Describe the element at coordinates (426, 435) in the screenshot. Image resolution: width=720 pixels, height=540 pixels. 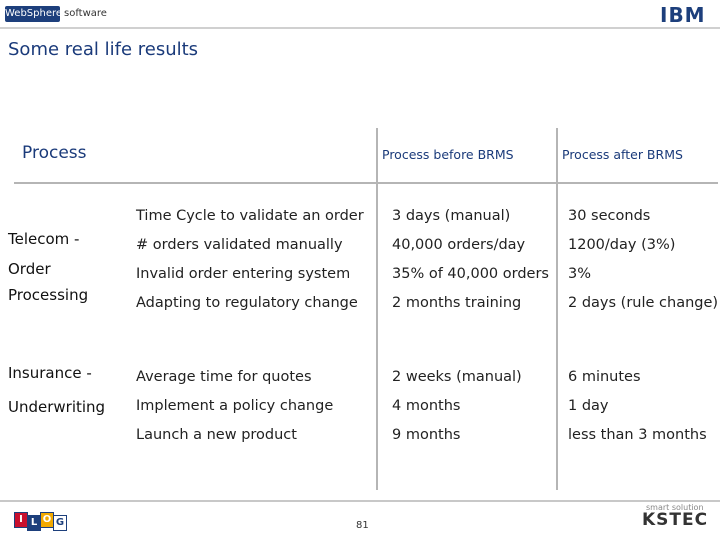
I see `table-cell: 9 months` at that location.